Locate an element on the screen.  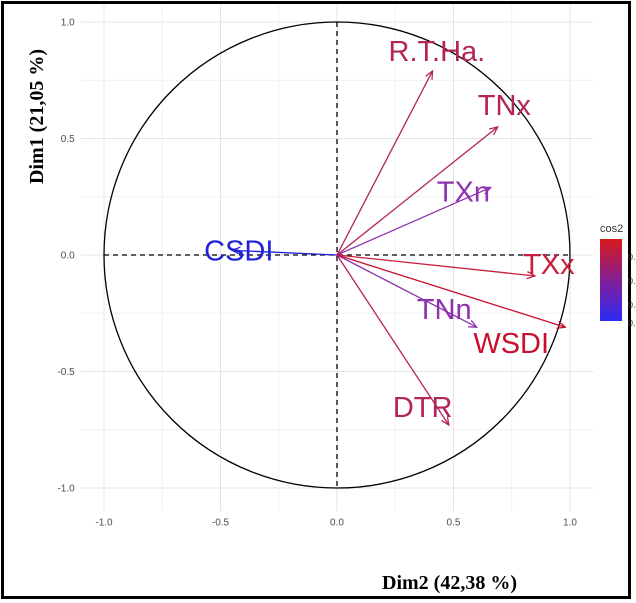
legend-tick-1: 0.6 is located at coordinates (632, 281).